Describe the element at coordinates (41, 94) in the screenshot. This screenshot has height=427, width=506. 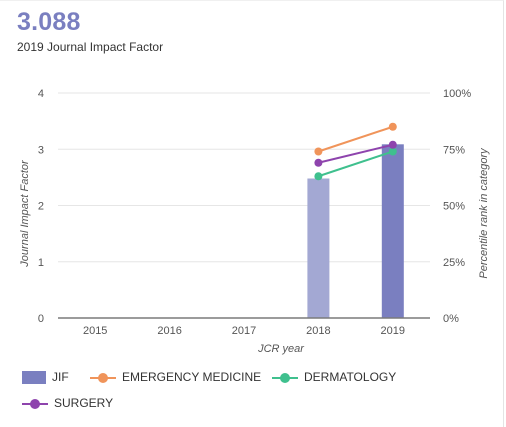
I see `y-tick-label-left: 4` at that location.